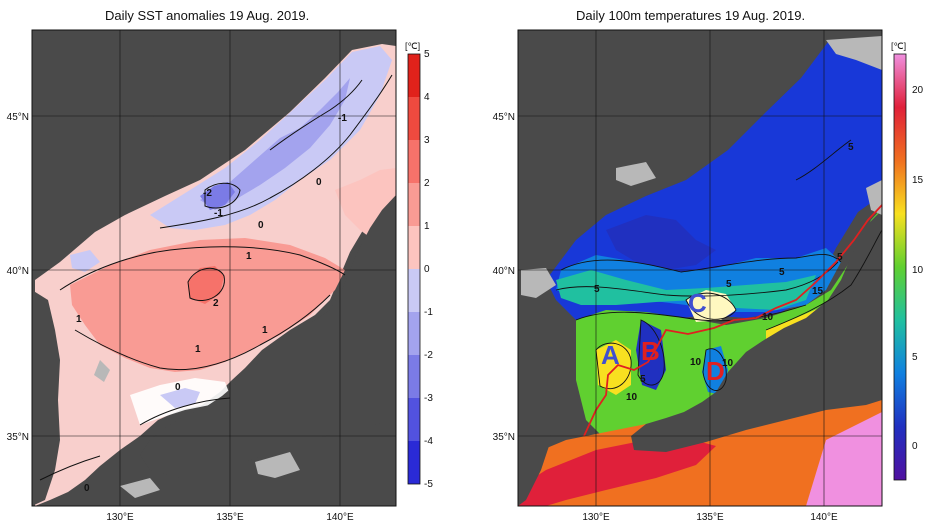 This screenshot has width=933, height=526. I want to click on colorbar-tick-label: -4, so click(428, 441).